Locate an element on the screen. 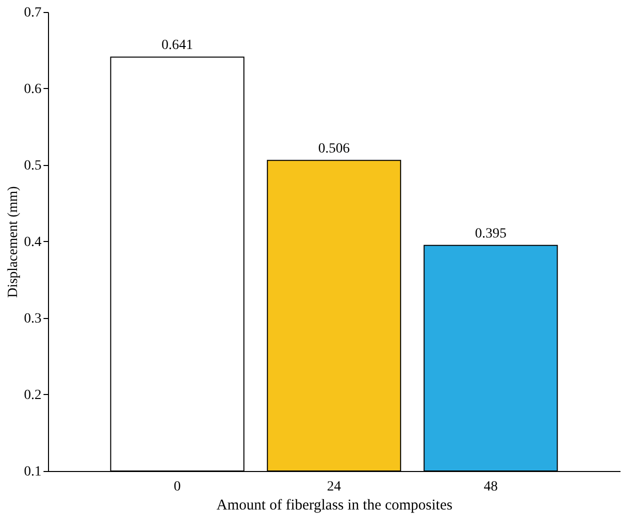 This screenshot has width=630, height=522. y-tick-label: 0.6 is located at coordinates (33, 89).